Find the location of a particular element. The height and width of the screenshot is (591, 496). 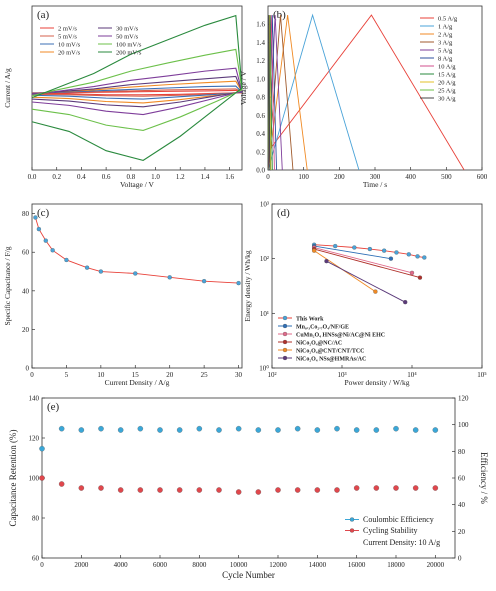

x-tick-label: 100 is located at coordinates (303, 177).